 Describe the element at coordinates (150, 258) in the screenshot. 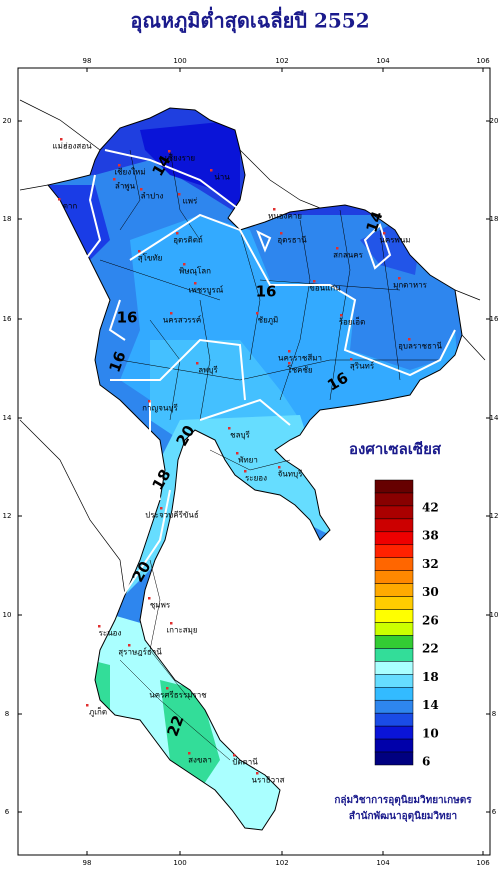

I see `place-name: สุโขทัย` at that location.